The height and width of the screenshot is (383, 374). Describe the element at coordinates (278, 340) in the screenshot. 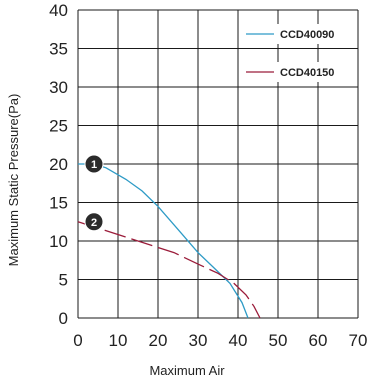

I see `x-tick-label: 50` at that location.